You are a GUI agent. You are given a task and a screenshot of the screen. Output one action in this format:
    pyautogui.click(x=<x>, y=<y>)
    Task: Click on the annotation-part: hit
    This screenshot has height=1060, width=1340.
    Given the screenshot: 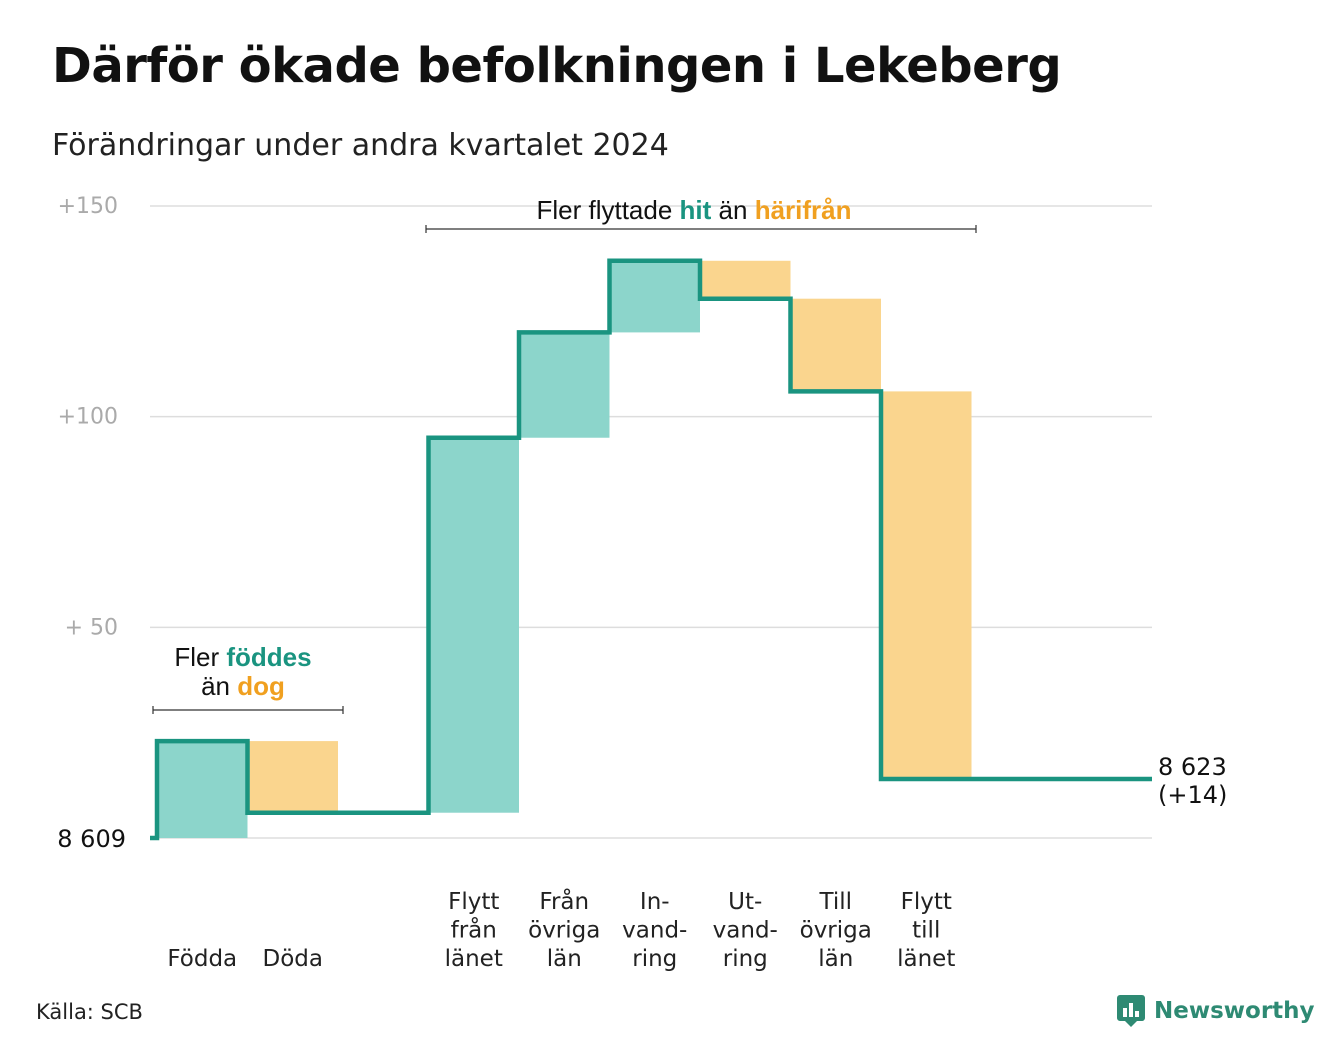 What is the action you would take?
    pyautogui.click(x=696, y=210)
    